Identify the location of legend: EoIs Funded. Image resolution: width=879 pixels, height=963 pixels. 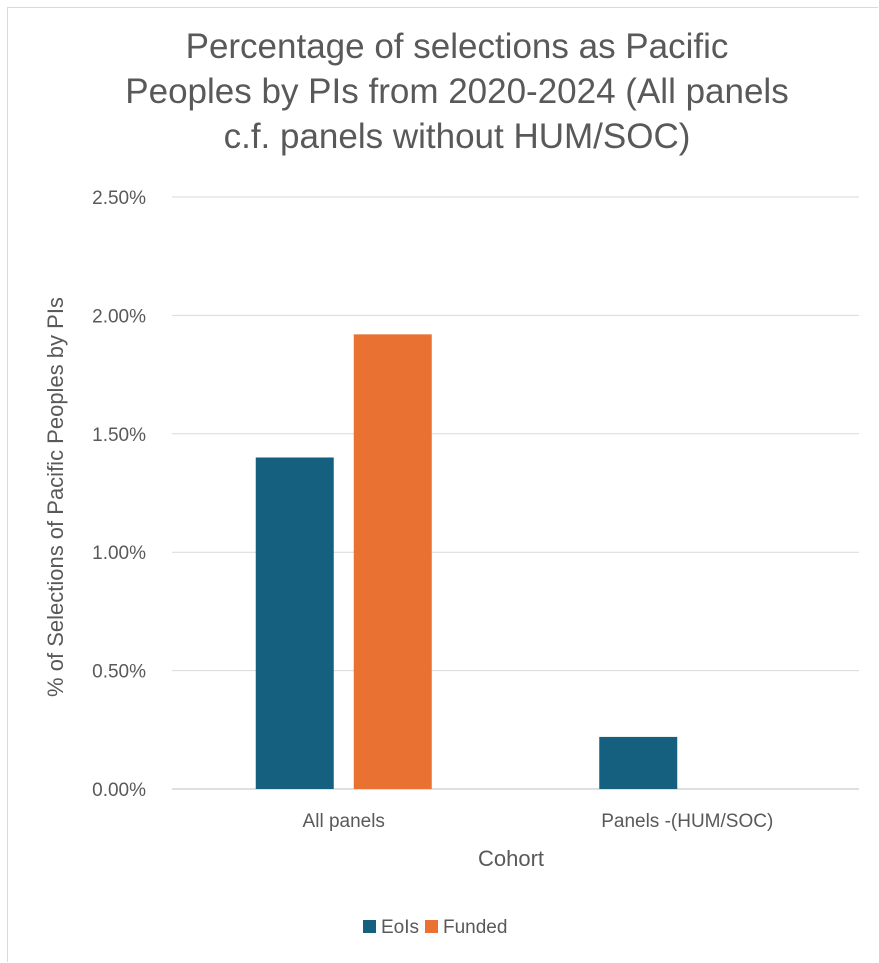
(435, 927).